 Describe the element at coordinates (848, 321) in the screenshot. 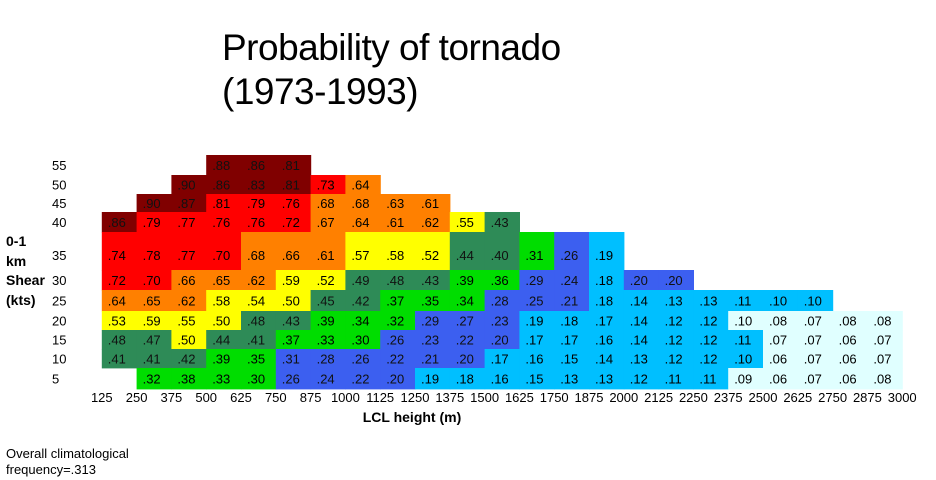

I see `cell-value-label: .08` at that location.